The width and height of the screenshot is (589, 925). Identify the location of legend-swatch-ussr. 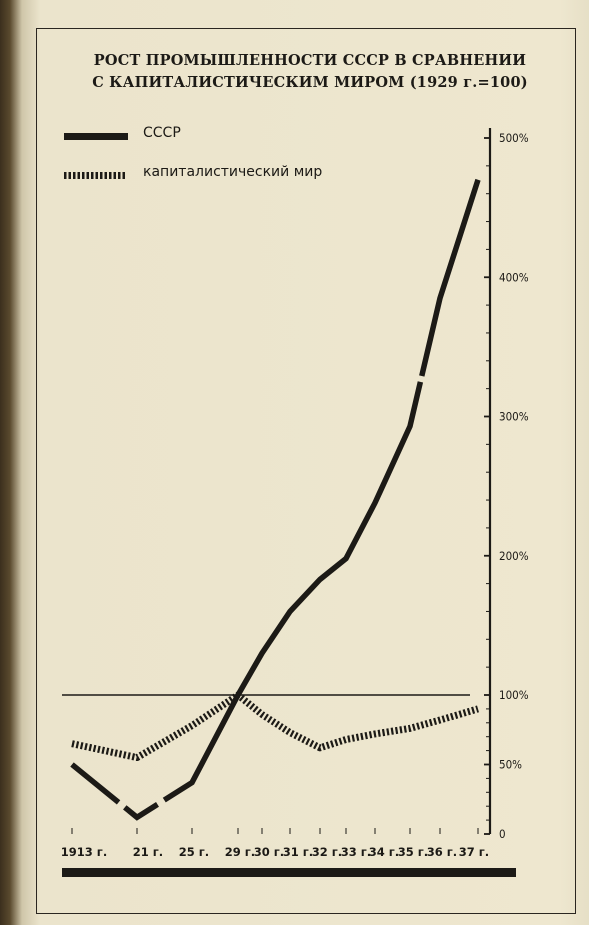
(96, 136).